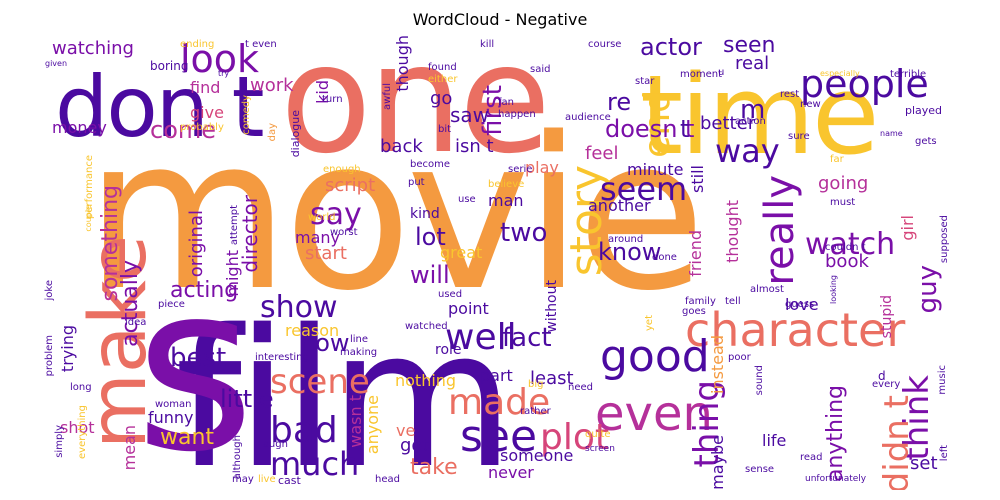 The height and width of the screenshot is (500, 1000). Describe the element at coordinates (198, 358) in the screenshot. I see `cloud-word: best` at that location.